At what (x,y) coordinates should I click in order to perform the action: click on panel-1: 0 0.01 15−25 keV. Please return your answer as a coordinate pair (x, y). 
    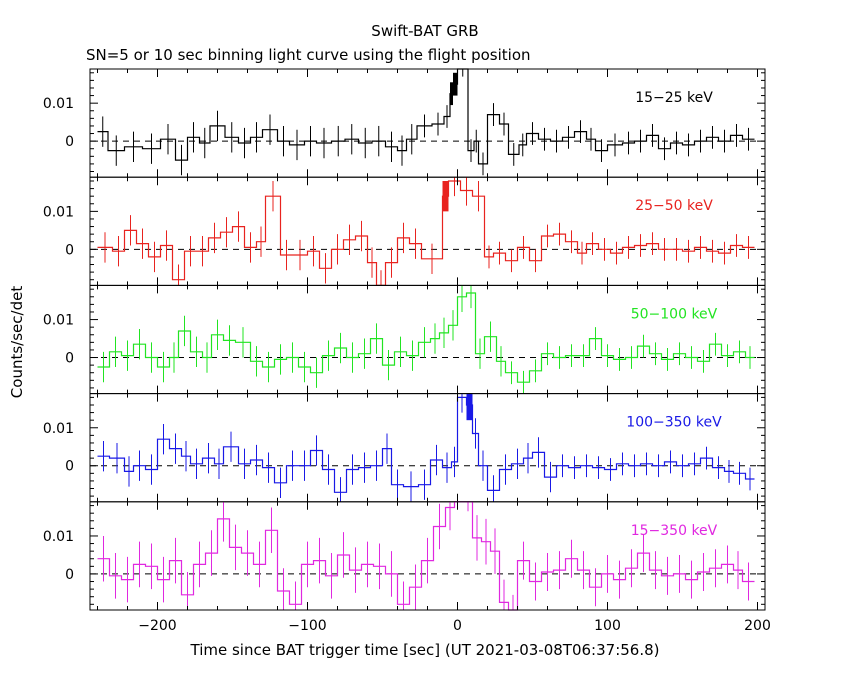
    Looking at the image, I should click on (404, 123).